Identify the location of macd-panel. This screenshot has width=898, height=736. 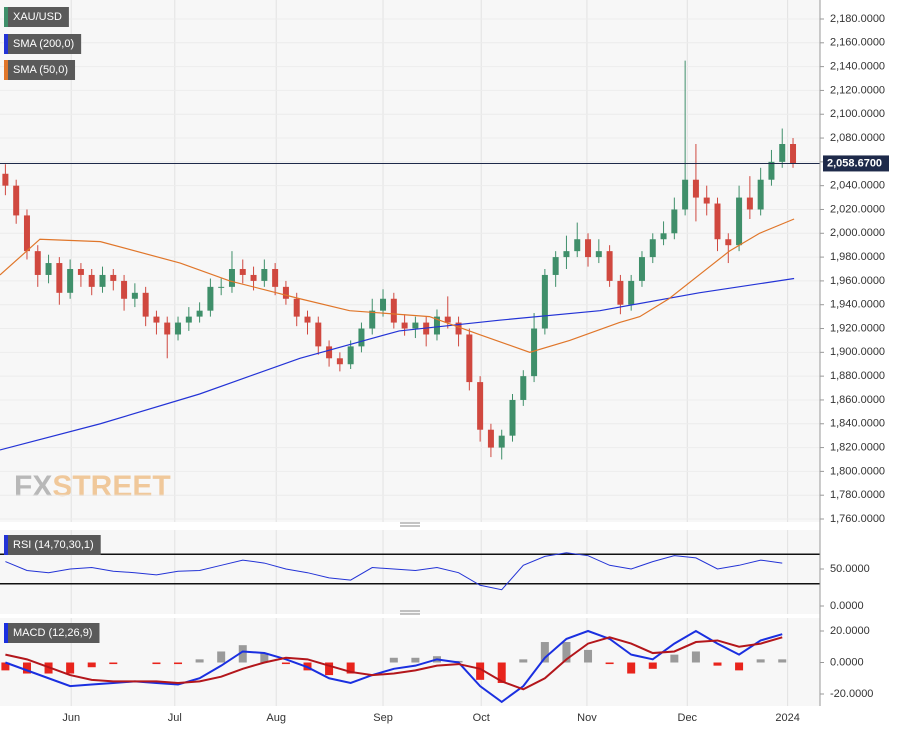
(410, 662).